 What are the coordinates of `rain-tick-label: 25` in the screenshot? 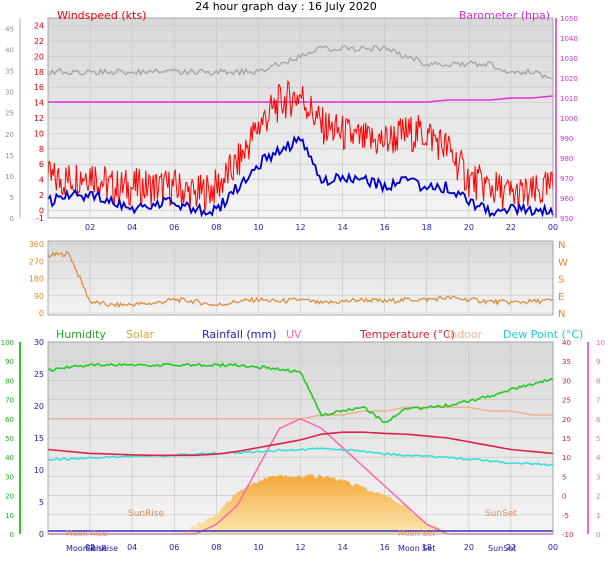 It's located at (39, 374).